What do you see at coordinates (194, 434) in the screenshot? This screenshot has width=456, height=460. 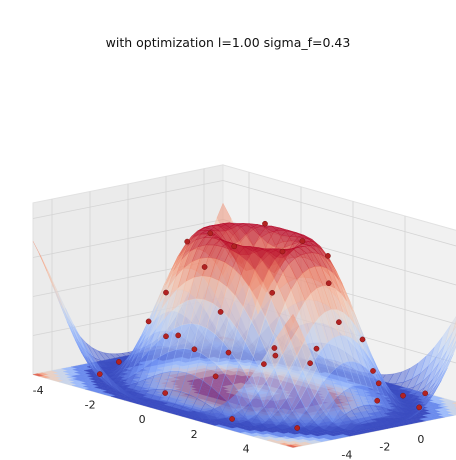 I see `x-tick-label: 2` at bounding box center [194, 434].